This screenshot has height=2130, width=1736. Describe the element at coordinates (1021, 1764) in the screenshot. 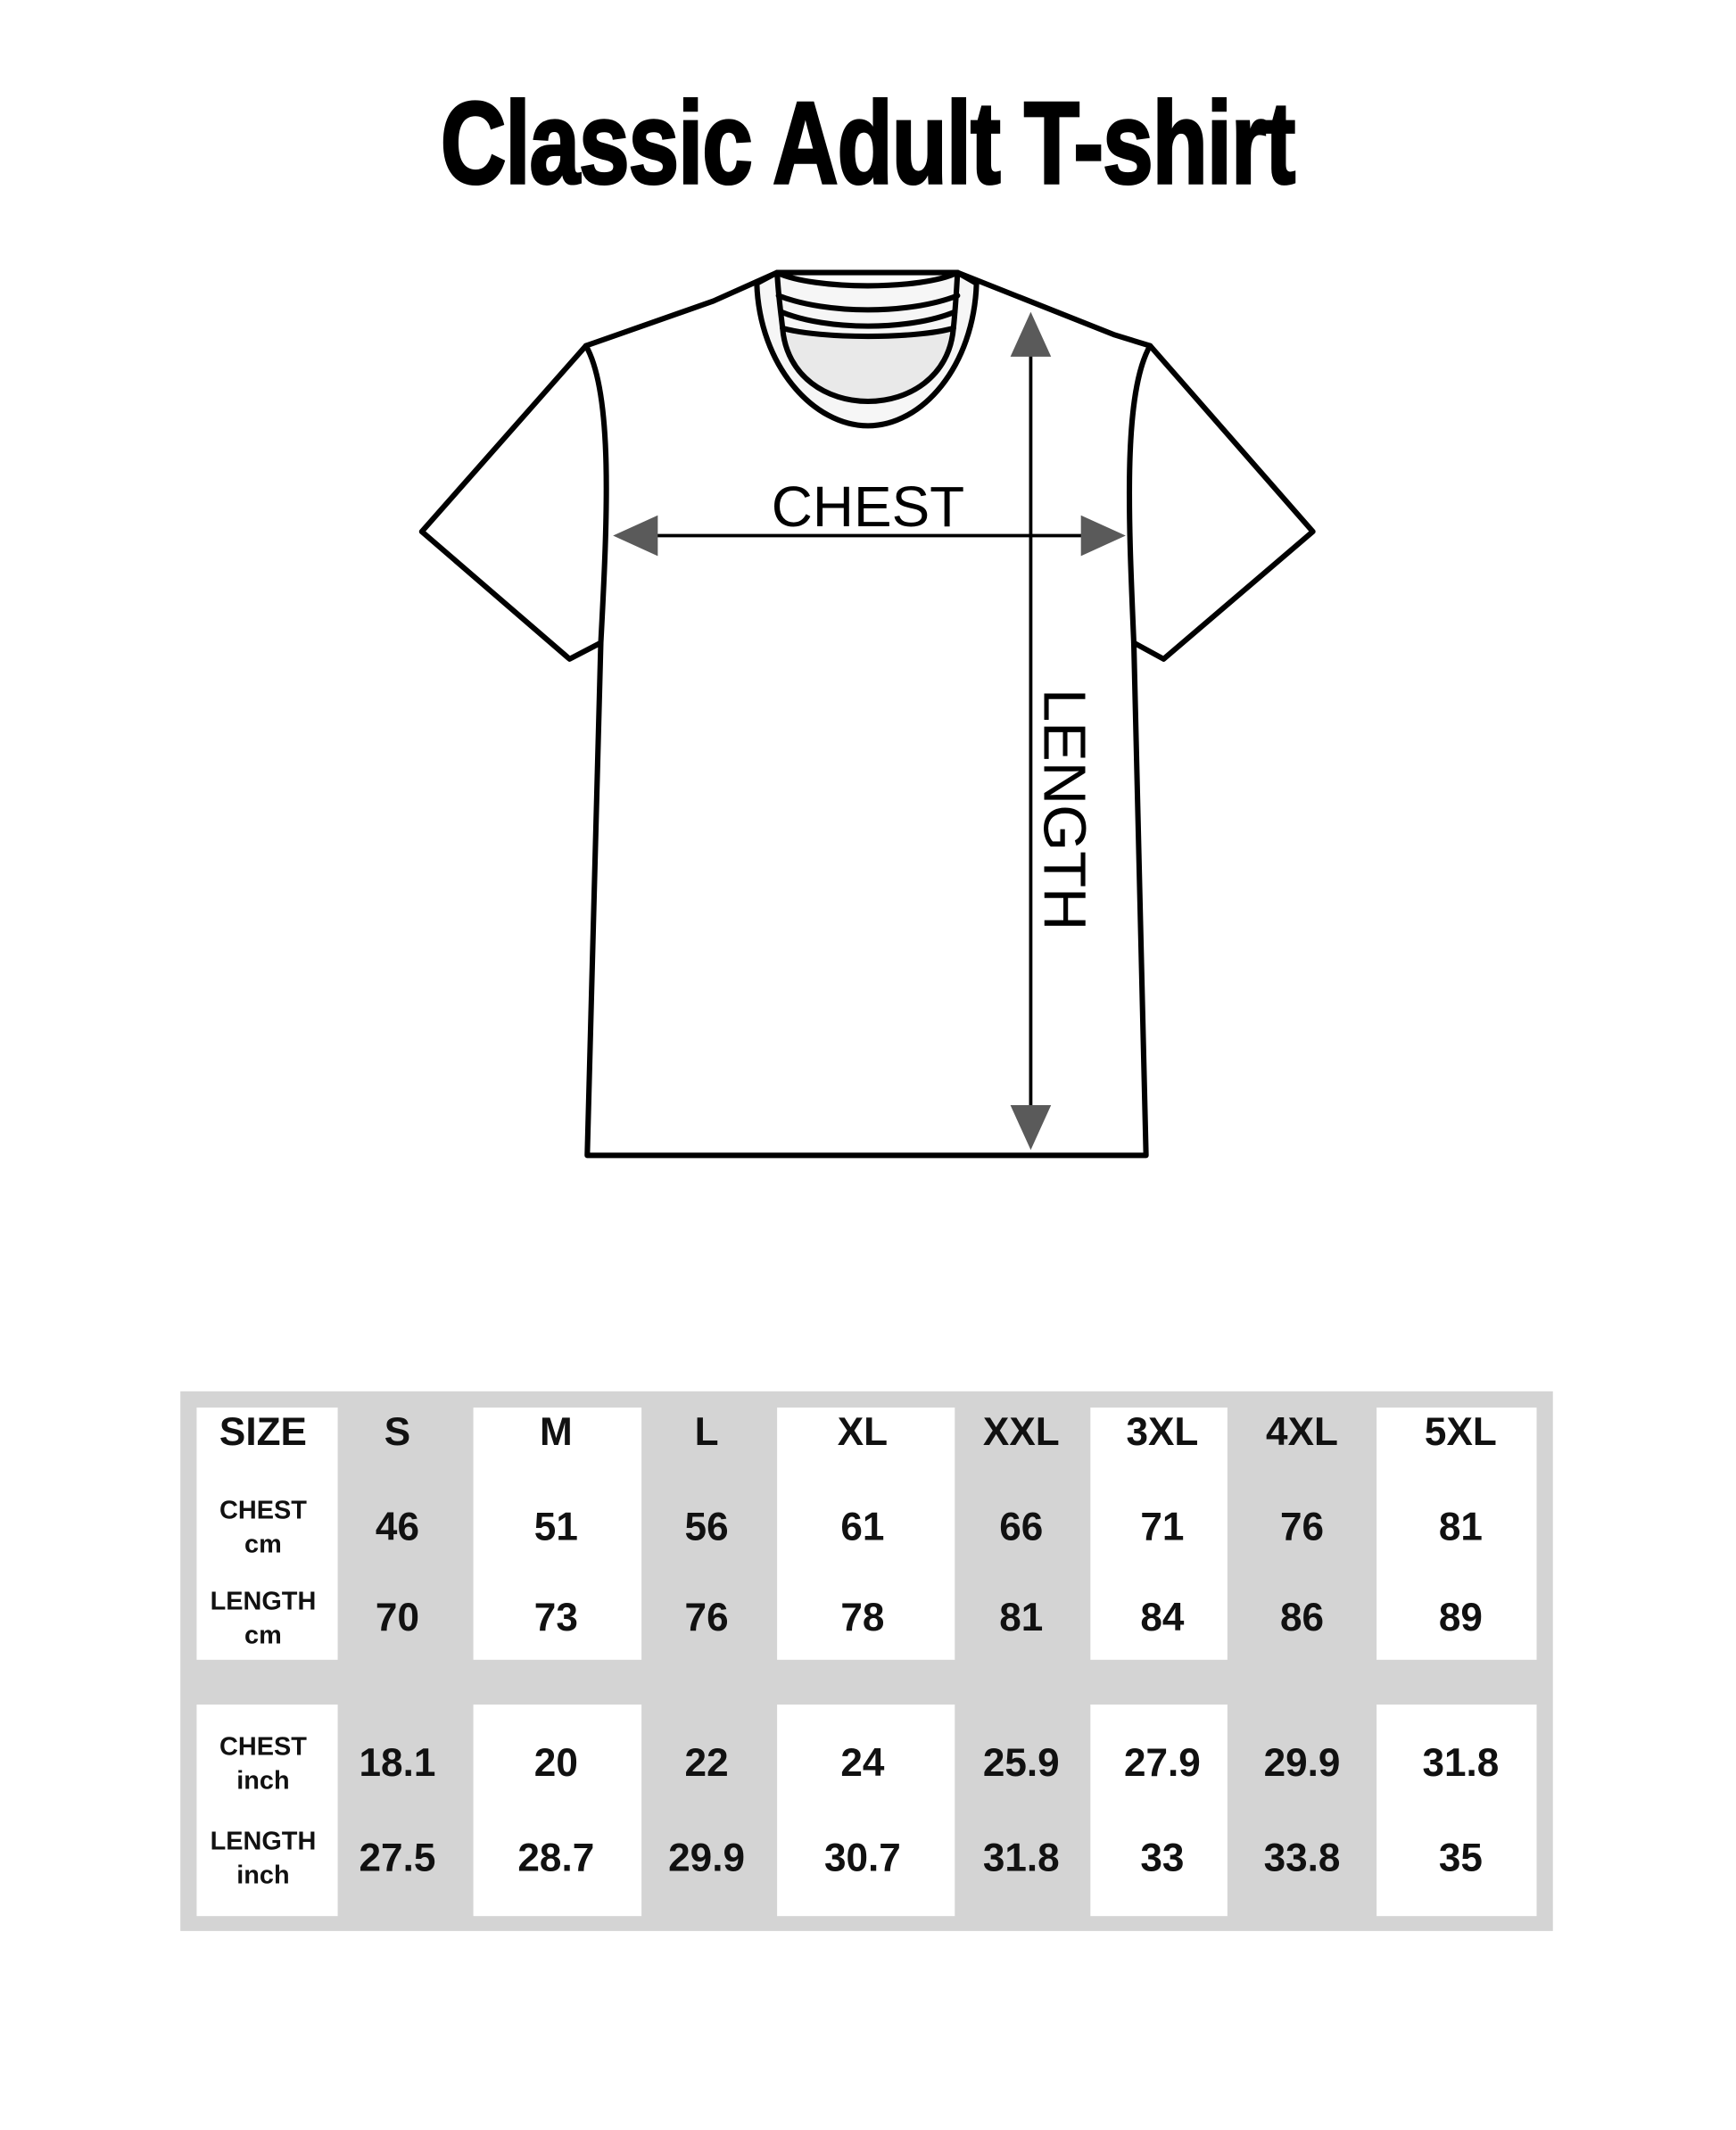

I see `table-cell: 25.9` at that location.